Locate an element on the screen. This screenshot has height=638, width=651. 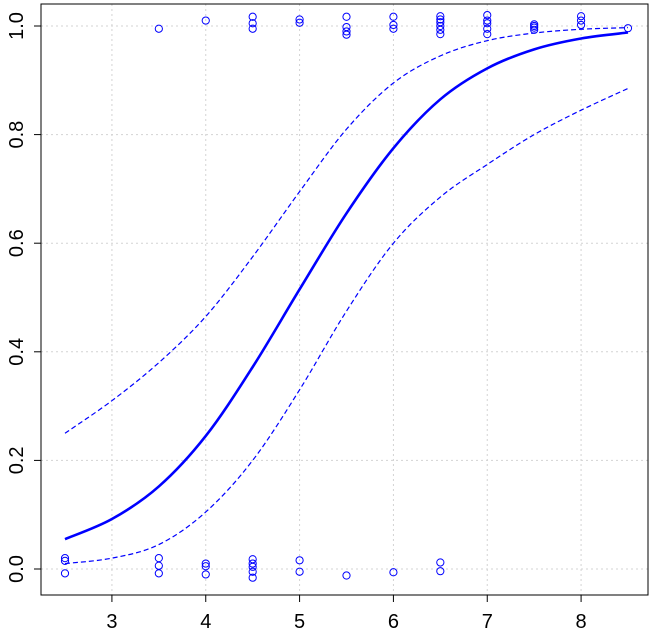
y-tick-label: 0.4 is located at coordinates (17, 352).